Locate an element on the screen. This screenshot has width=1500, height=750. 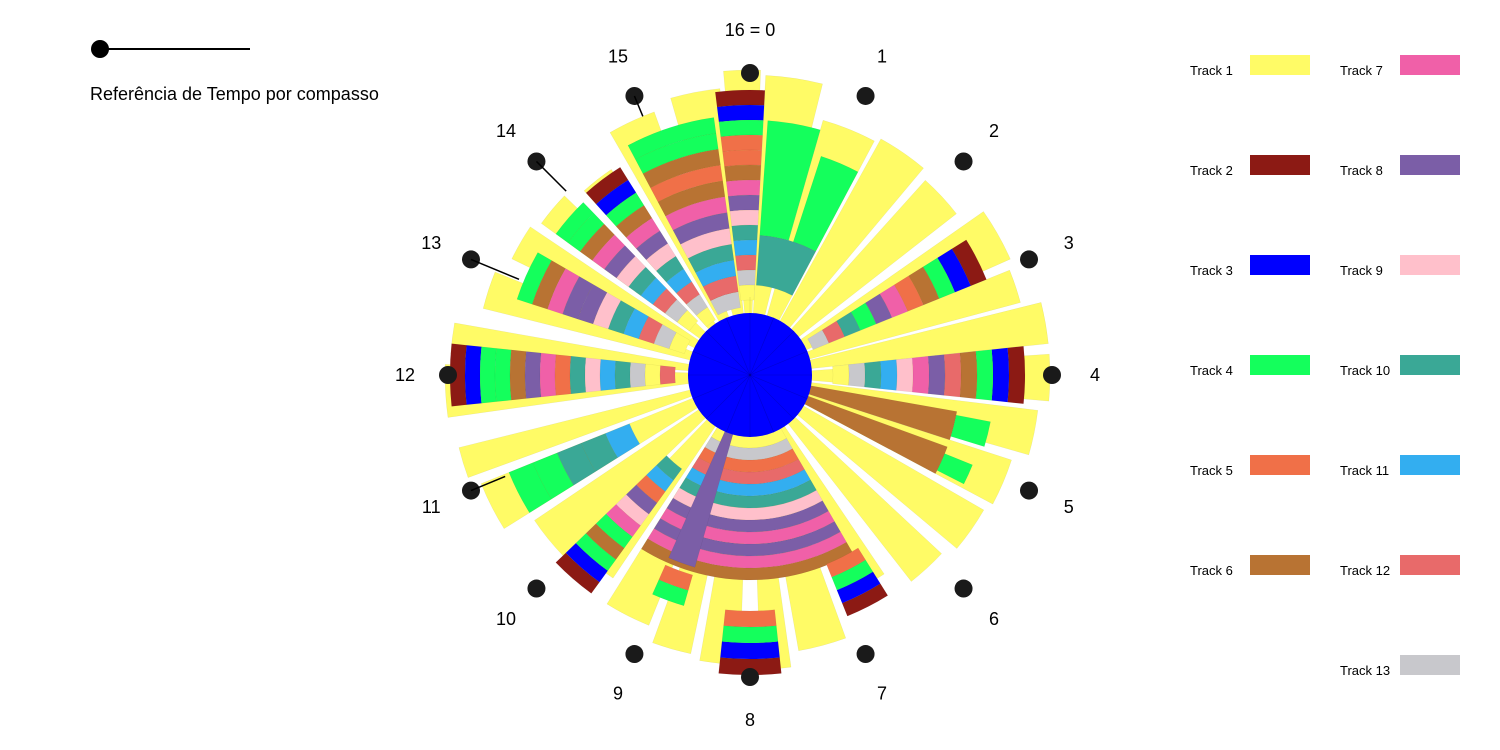
legend-label: Track 8 is located at coordinates (1361, 170).